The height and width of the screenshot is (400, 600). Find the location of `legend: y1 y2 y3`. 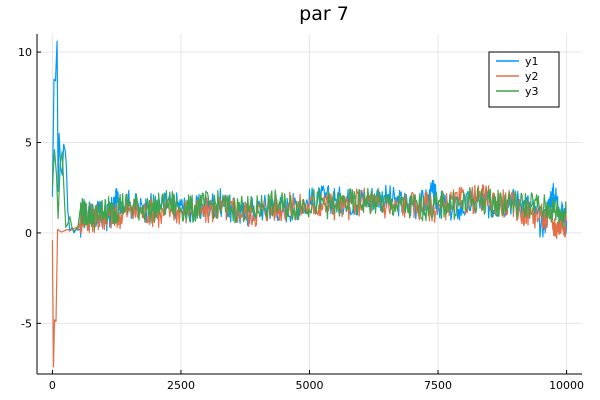

legend: y1 y2 y3 is located at coordinates (524, 79).